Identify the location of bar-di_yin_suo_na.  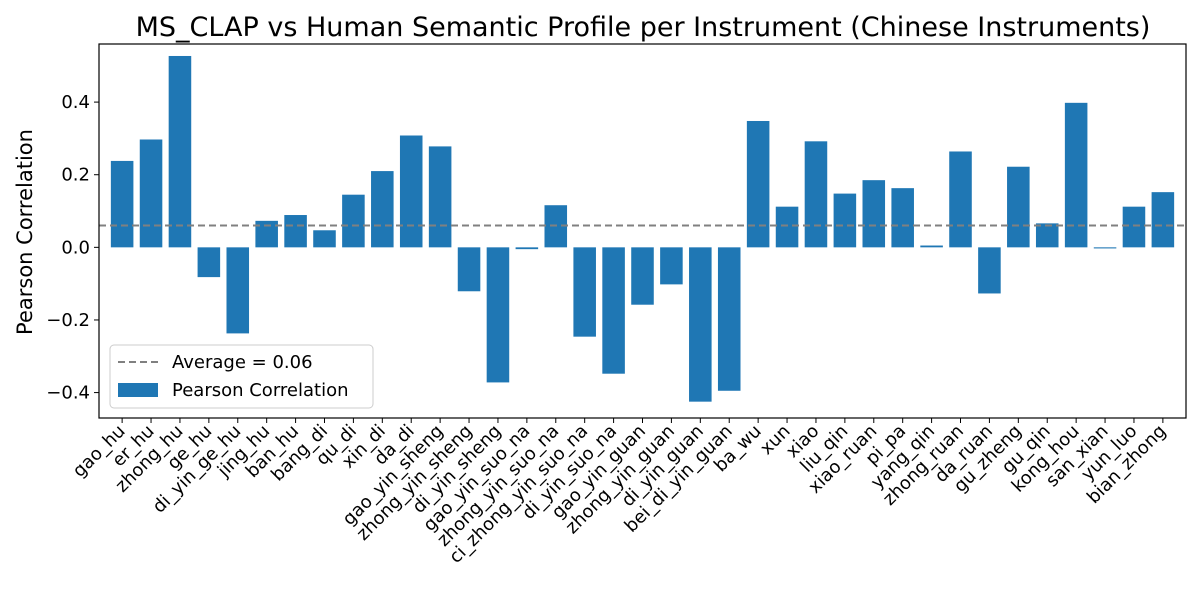
(613, 310).